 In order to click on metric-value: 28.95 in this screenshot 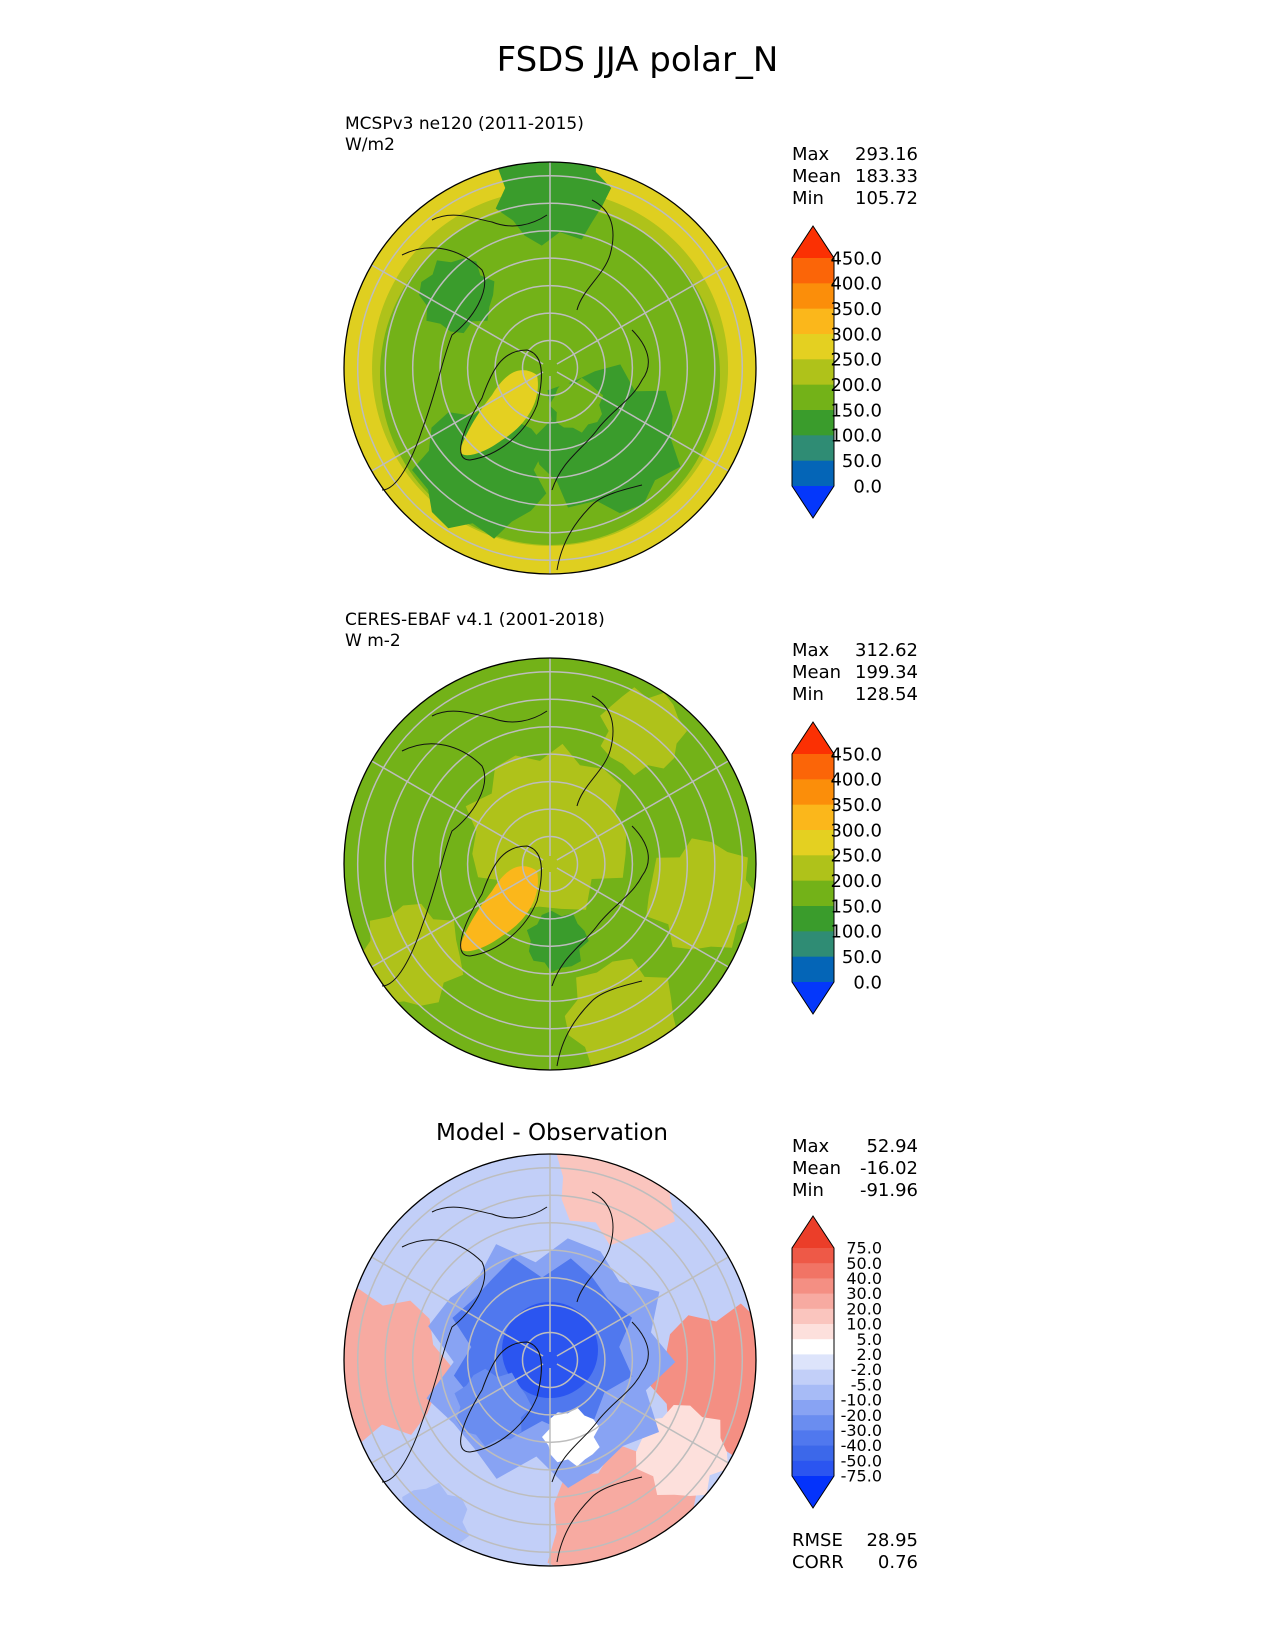, I will do `click(892, 1540)`.